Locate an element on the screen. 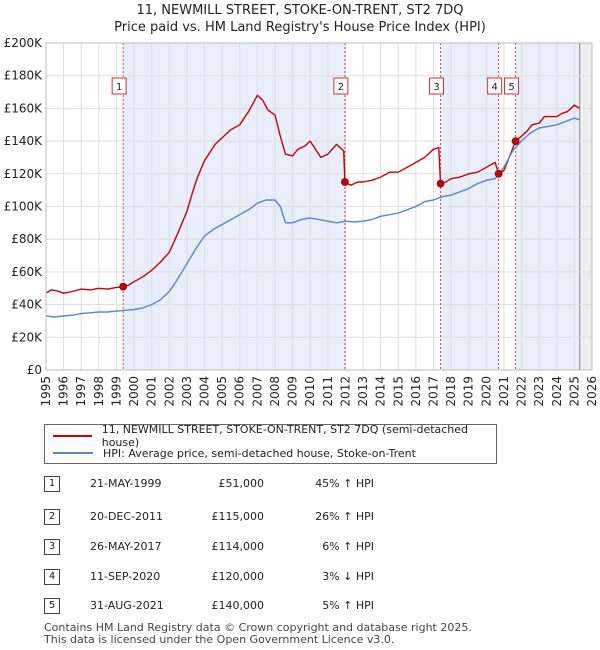  sale-number: 3 is located at coordinates (52, 547).